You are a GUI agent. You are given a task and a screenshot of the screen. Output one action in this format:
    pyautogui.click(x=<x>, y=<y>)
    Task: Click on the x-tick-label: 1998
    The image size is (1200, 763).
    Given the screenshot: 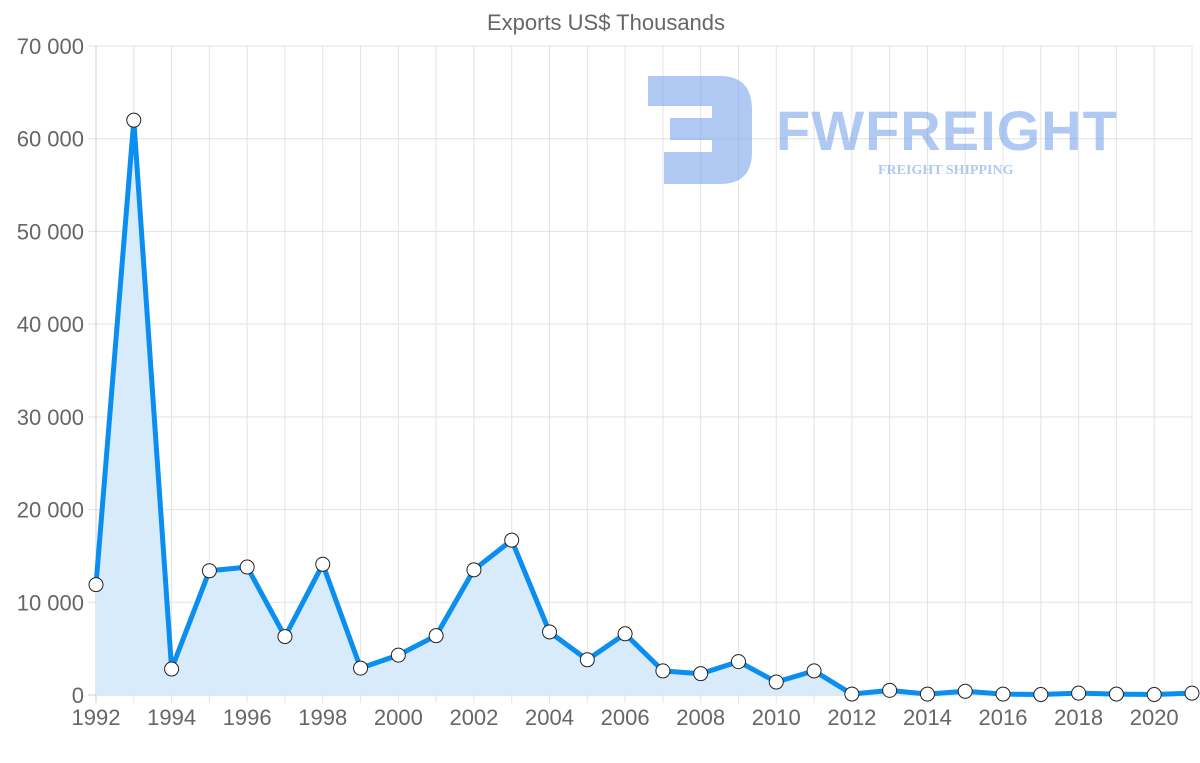 What is the action you would take?
    pyautogui.click(x=322, y=717)
    